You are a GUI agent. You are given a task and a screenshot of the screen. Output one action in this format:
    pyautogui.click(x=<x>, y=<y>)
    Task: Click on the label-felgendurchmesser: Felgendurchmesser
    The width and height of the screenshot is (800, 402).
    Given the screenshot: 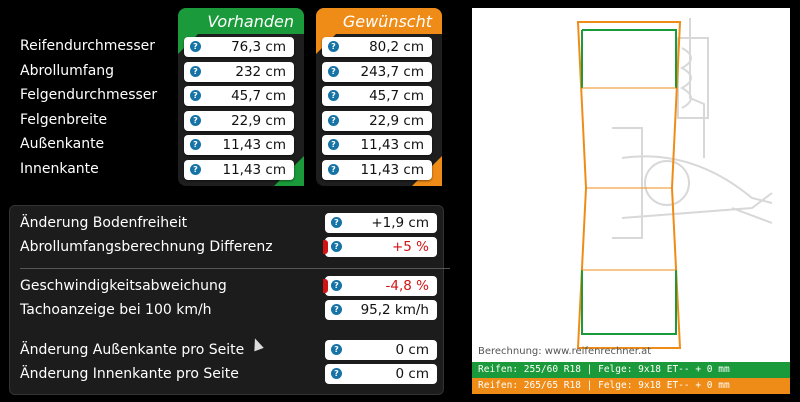 What is the action you would take?
    pyautogui.click(x=89, y=95)
    